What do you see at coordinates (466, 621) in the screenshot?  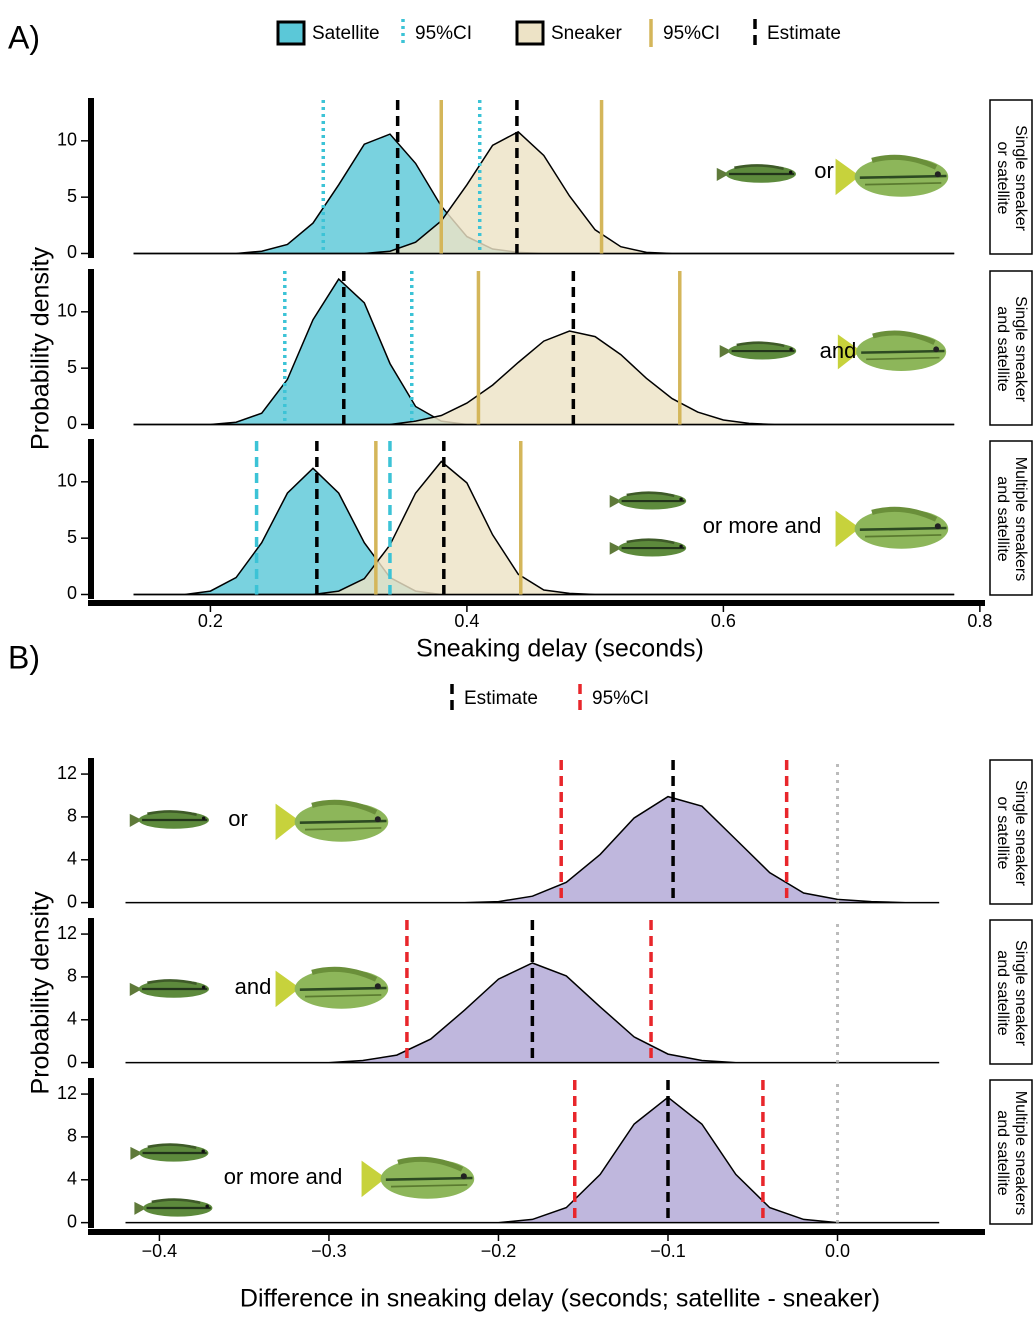 I see `x-tick-label: 0.4` at bounding box center [466, 621].